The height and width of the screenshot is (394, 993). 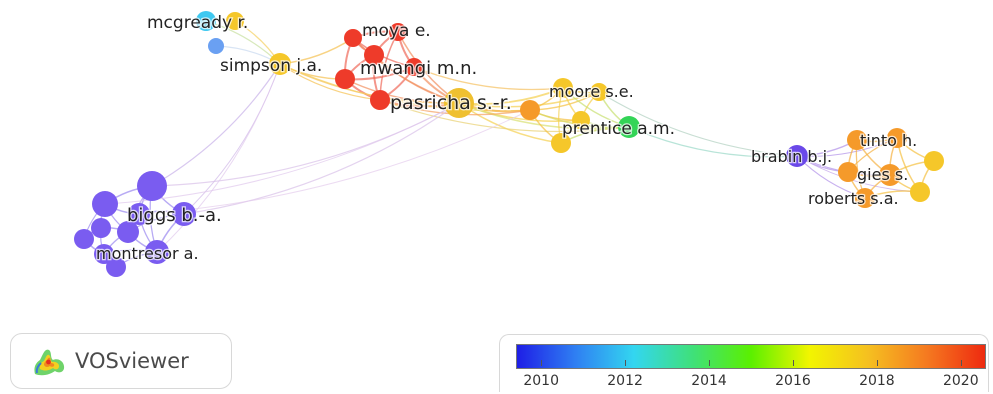 What do you see at coordinates (49, 362) in the screenshot?
I see `vosviewer-logo-icon` at bounding box center [49, 362].